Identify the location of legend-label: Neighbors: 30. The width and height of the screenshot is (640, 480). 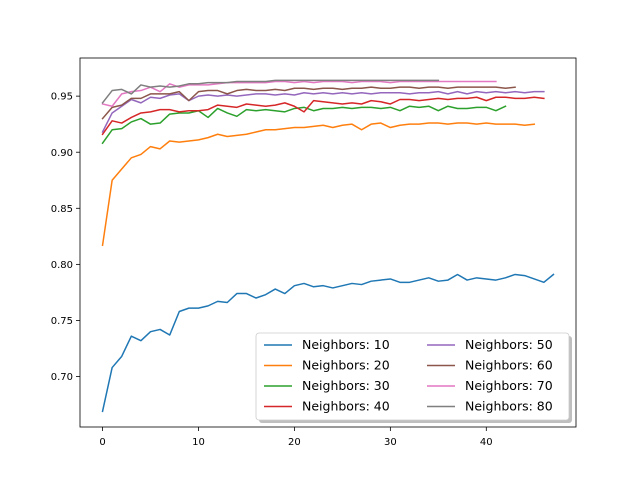
(346, 385).